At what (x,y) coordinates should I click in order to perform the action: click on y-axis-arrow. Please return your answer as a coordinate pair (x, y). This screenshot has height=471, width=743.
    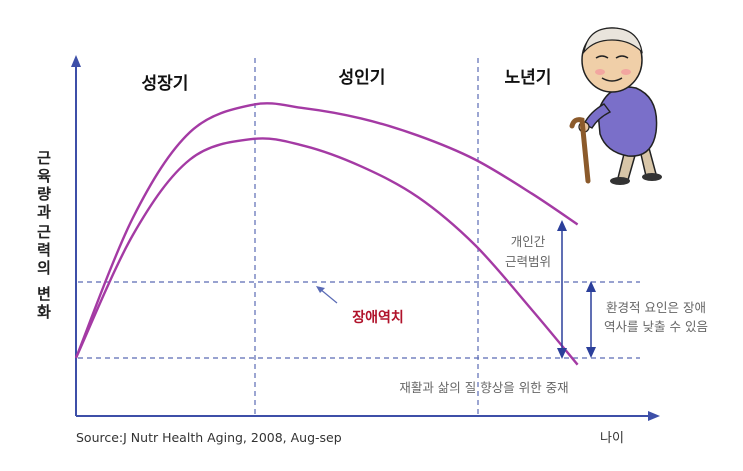
    Looking at the image, I should click on (76, 61).